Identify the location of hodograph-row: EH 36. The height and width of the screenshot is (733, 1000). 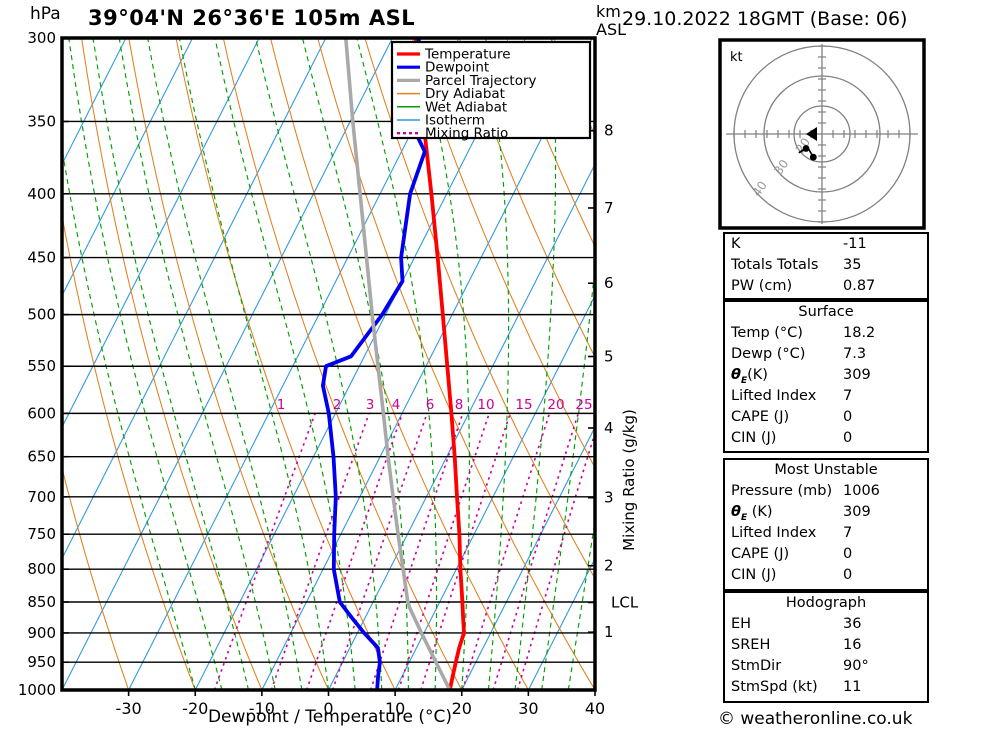
(826, 624).